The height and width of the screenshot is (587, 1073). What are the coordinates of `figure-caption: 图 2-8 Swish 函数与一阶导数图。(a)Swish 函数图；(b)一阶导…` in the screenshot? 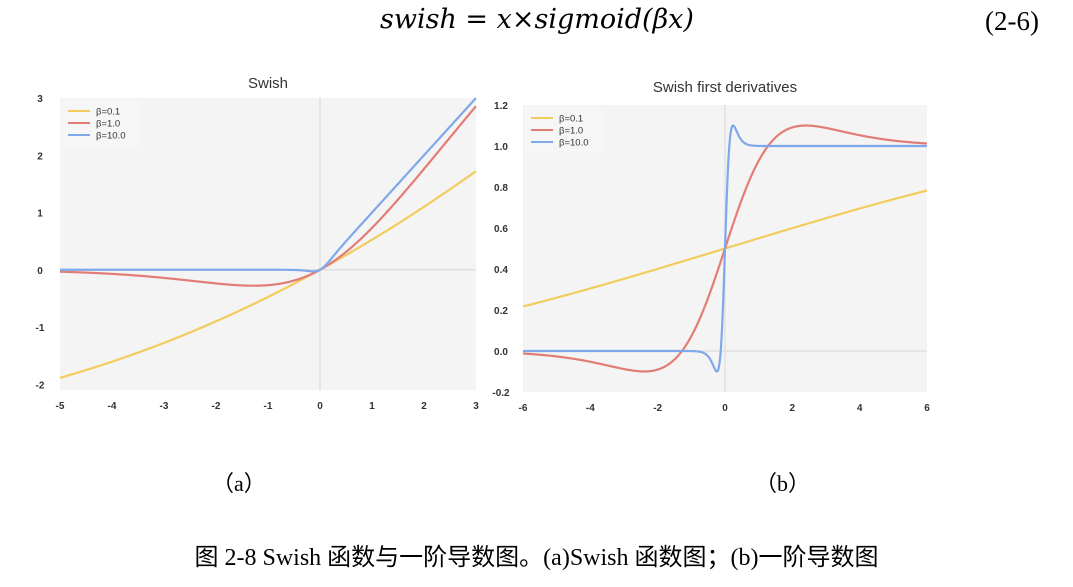 It's located at (536, 558).